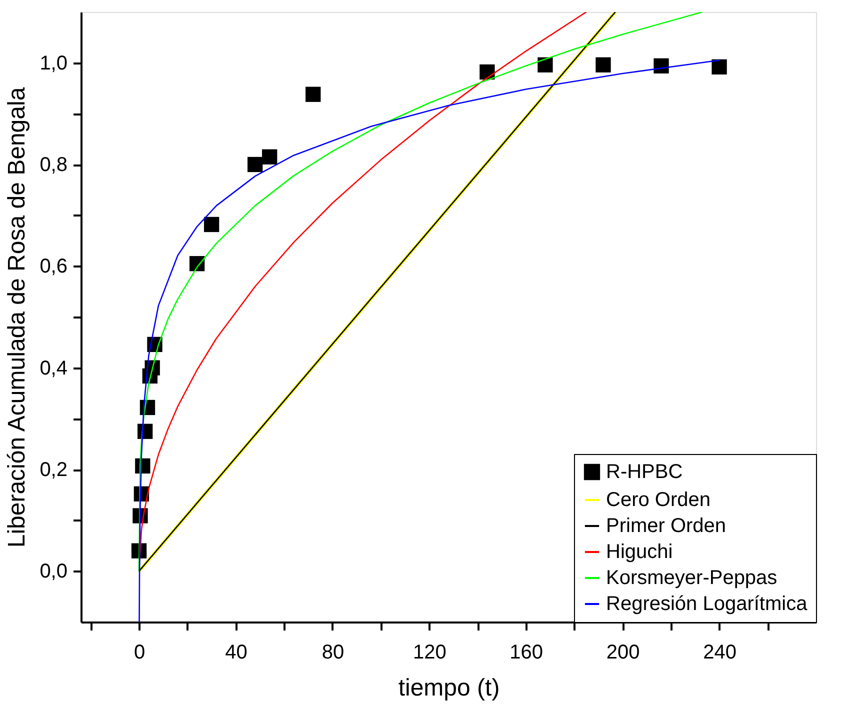 The height and width of the screenshot is (725, 862). I want to click on y-tick-label: 0,4, so click(54, 368).